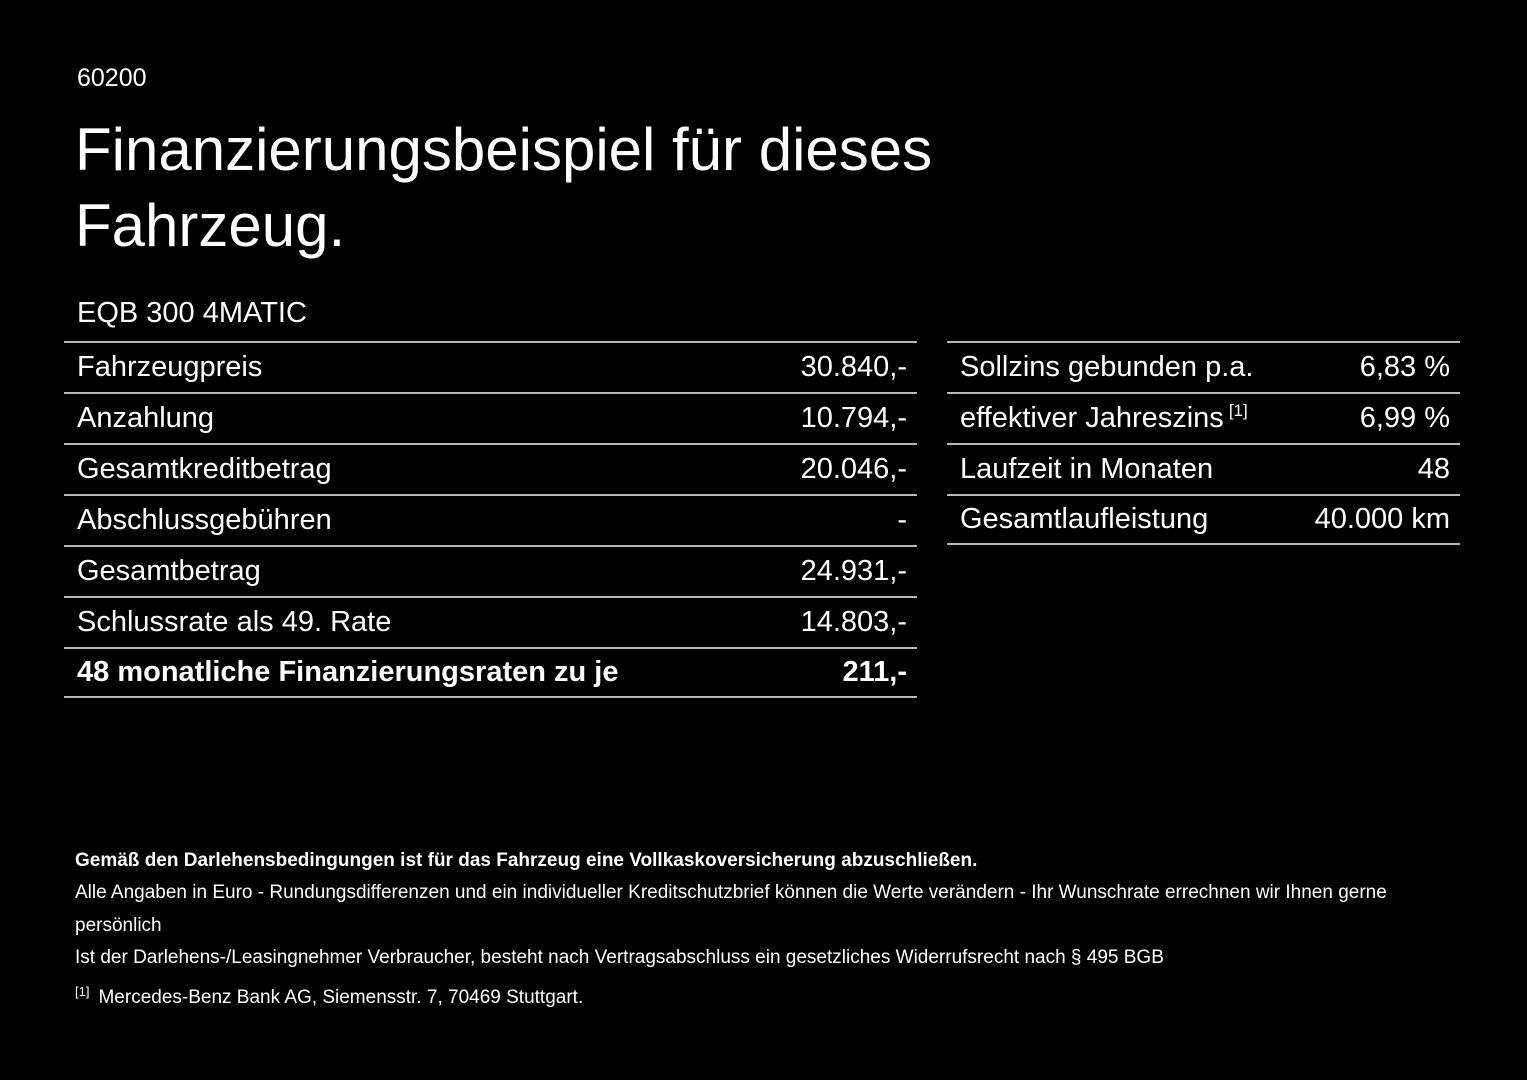 This screenshot has height=1080, width=1527. I want to click on finance-row: Fahrzeugpreis 30.840,-, so click(490, 366).